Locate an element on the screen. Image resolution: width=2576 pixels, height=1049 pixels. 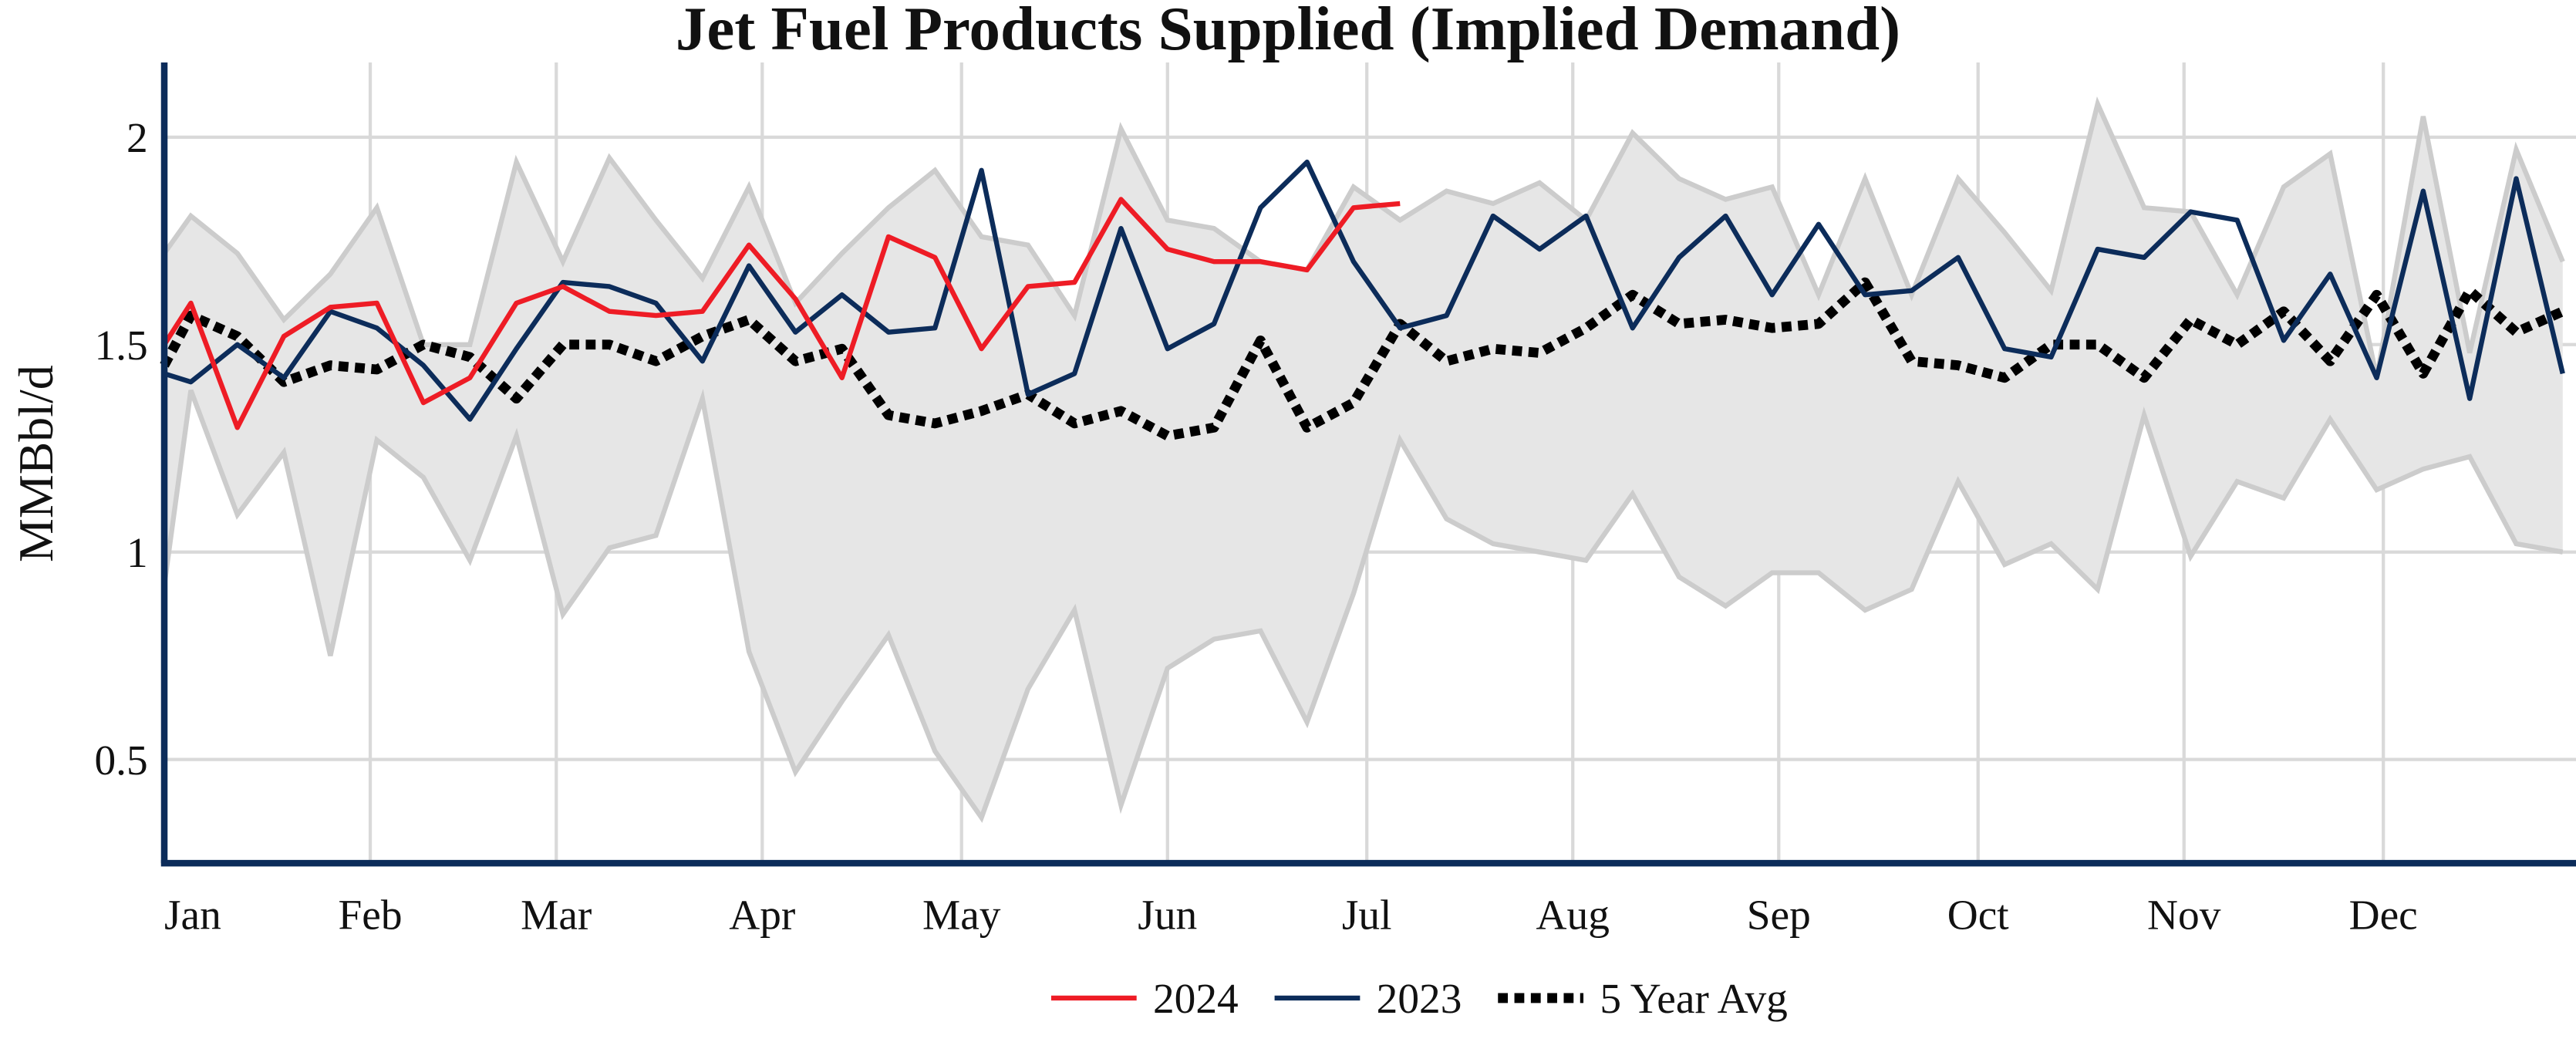
x-tick-label: Apr is located at coordinates (762, 915).